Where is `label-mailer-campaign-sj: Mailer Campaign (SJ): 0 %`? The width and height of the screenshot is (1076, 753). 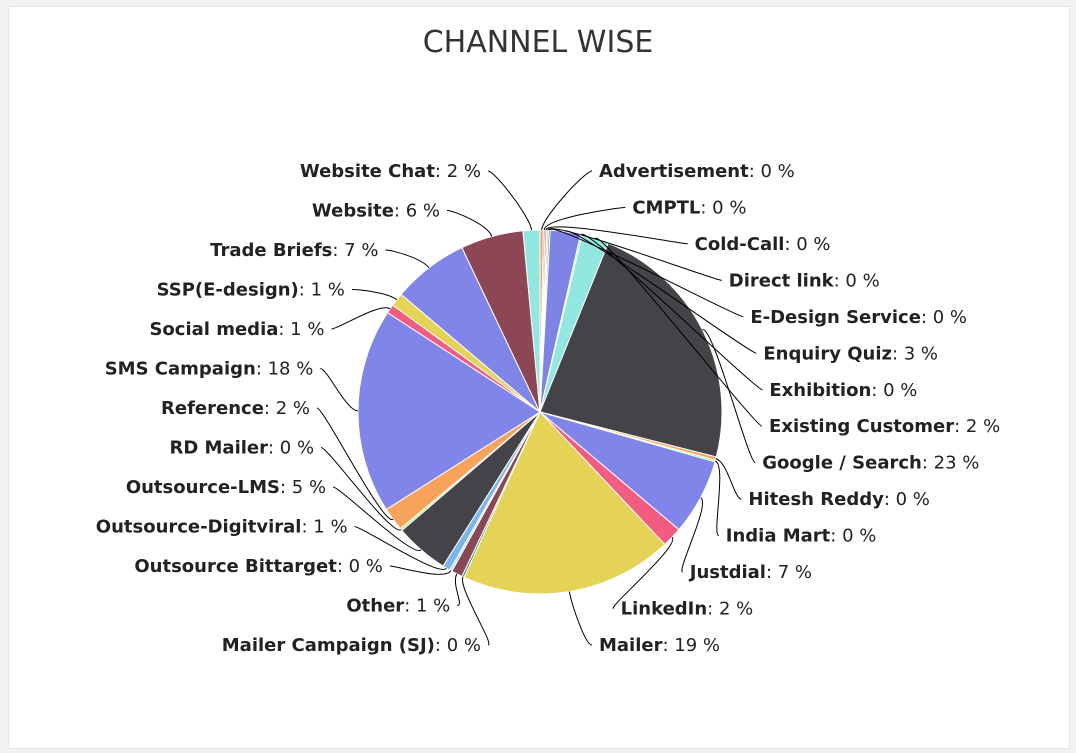
label-mailer-campaign-sj: Mailer Campaign (SJ): 0 % is located at coordinates (351, 645).